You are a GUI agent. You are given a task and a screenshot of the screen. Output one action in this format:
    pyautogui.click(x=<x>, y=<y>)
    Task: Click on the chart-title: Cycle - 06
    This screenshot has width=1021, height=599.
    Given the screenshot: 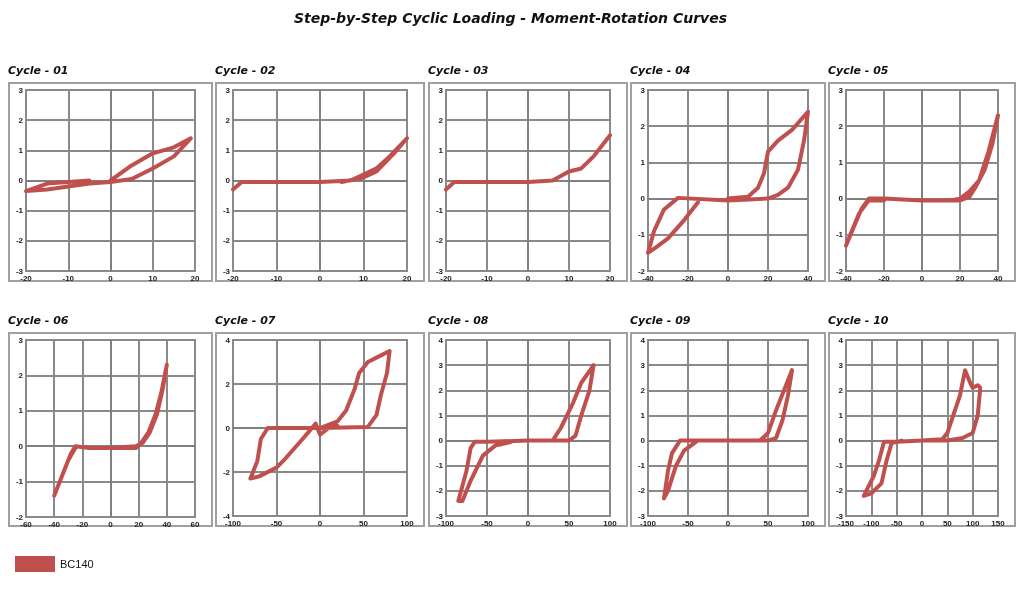 What is the action you would take?
    pyautogui.click(x=38, y=320)
    